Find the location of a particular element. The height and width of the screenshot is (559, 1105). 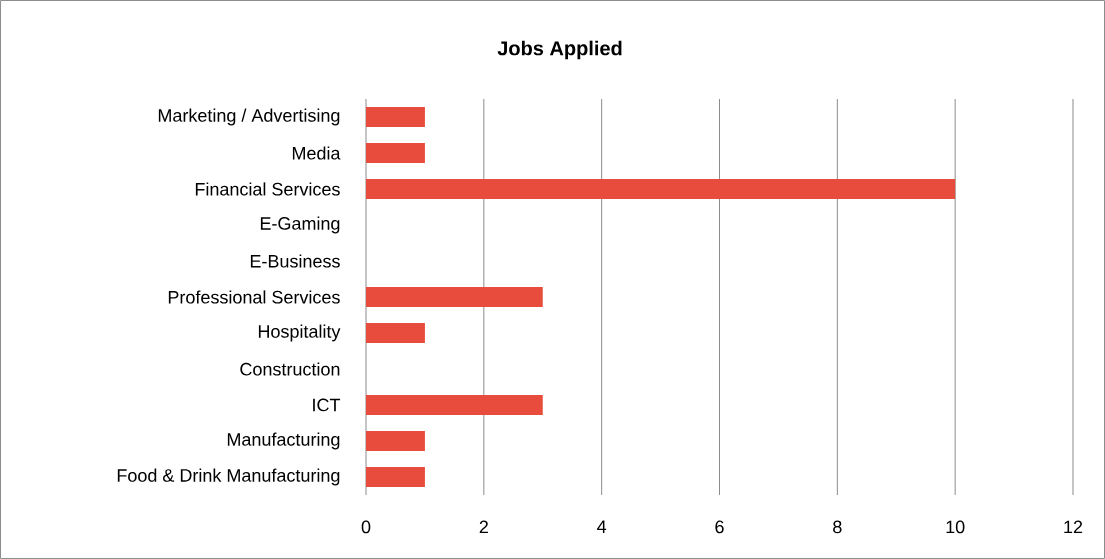

y-tick-label: Professional Services is located at coordinates (254, 297).